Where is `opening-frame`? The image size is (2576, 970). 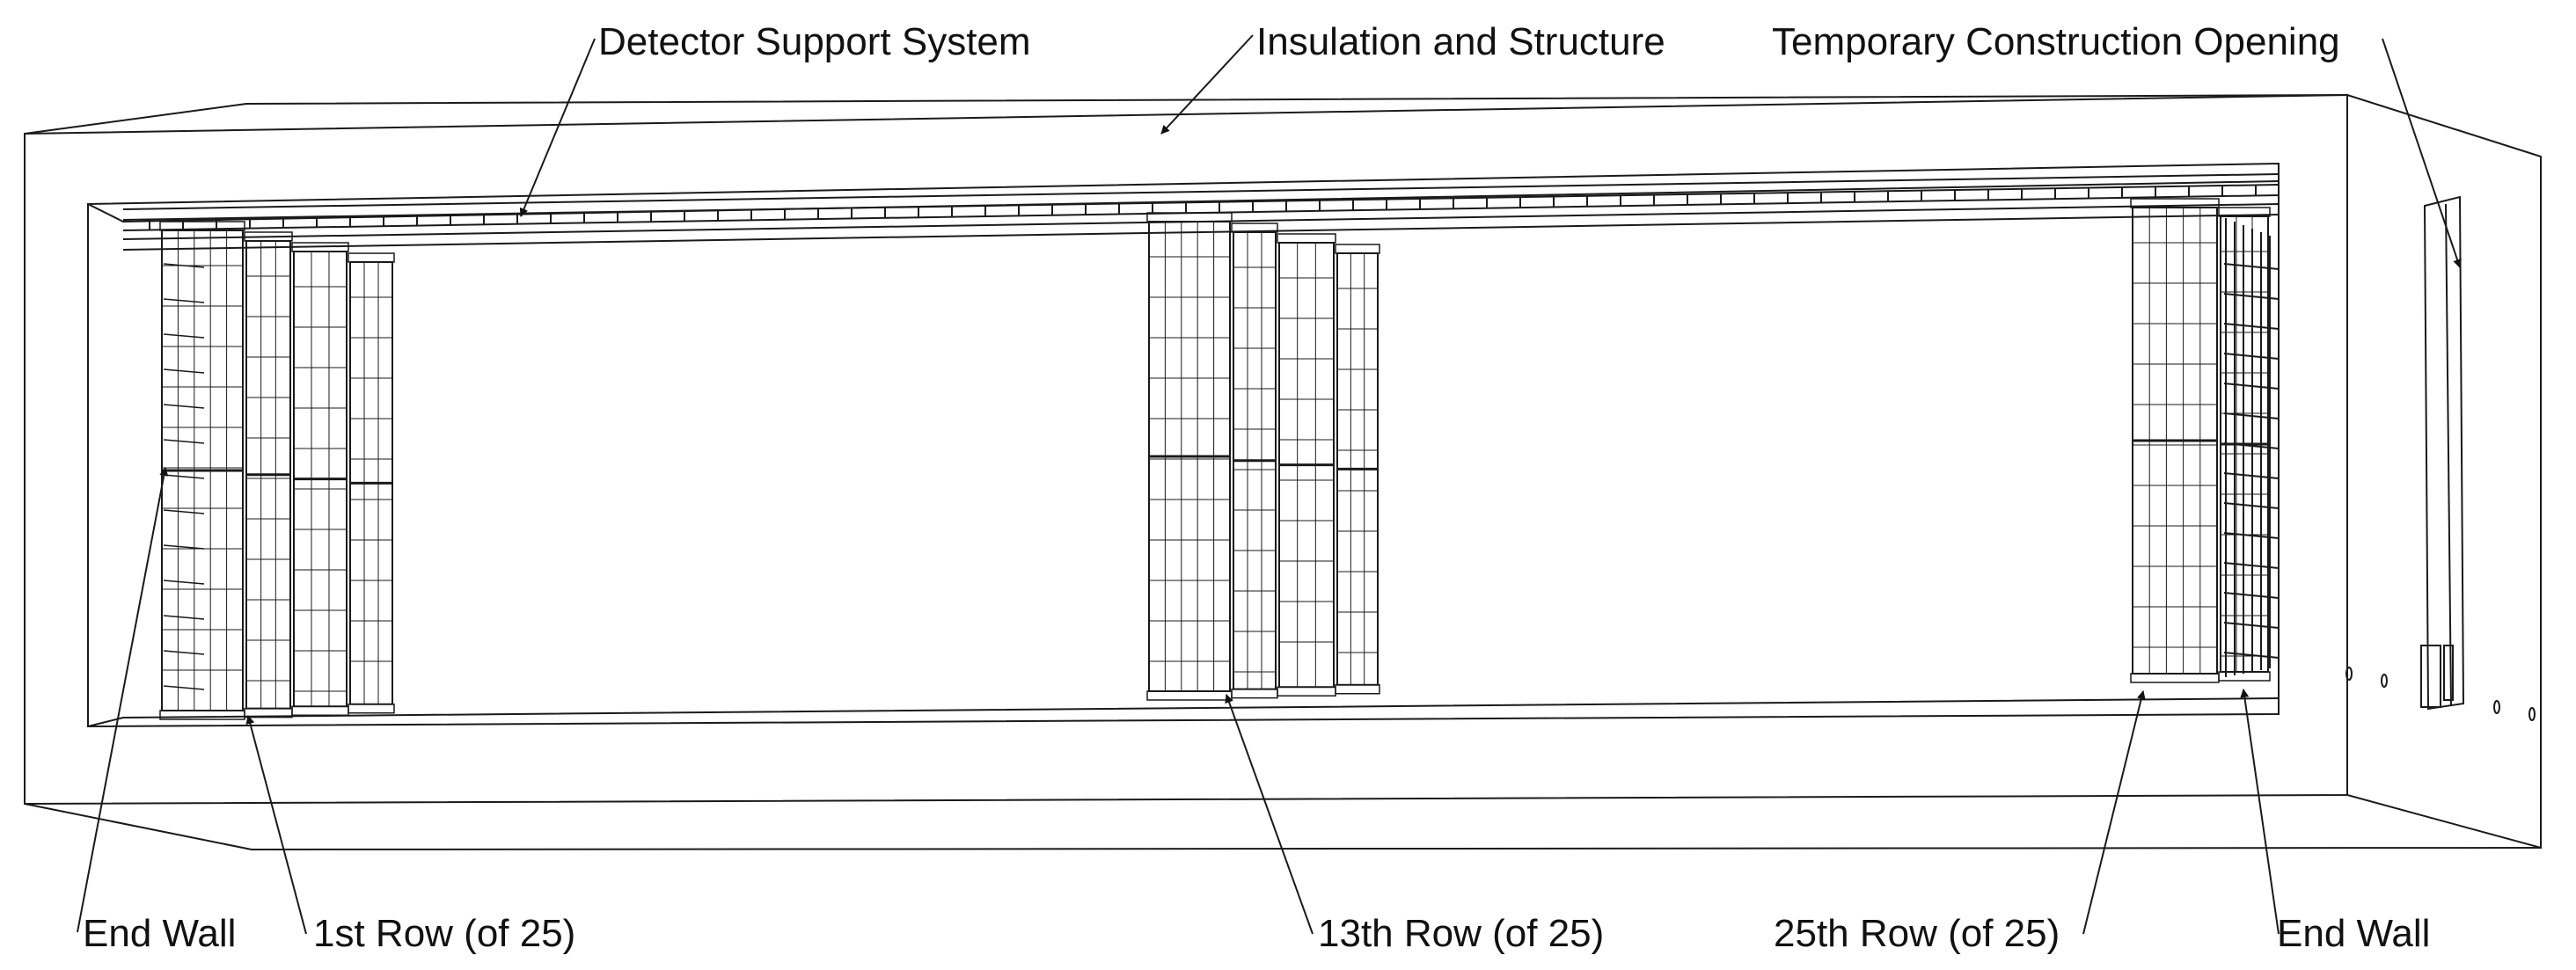
opening-frame is located at coordinates (2444, 453).